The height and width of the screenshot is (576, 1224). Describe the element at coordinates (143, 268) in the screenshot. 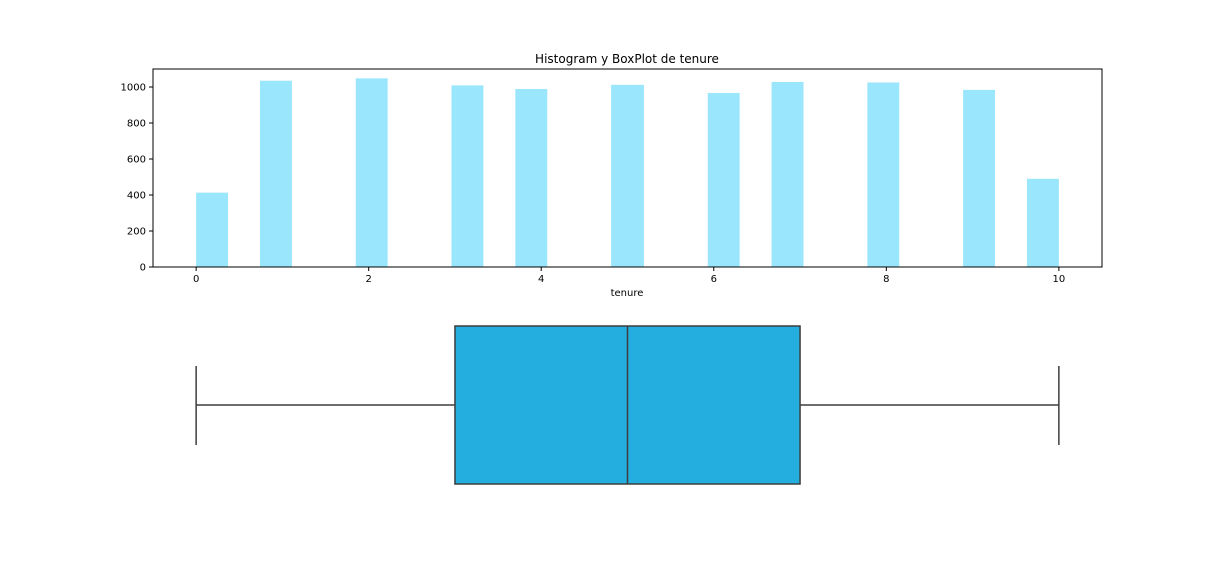

I see `y-tick-label: 0` at that location.